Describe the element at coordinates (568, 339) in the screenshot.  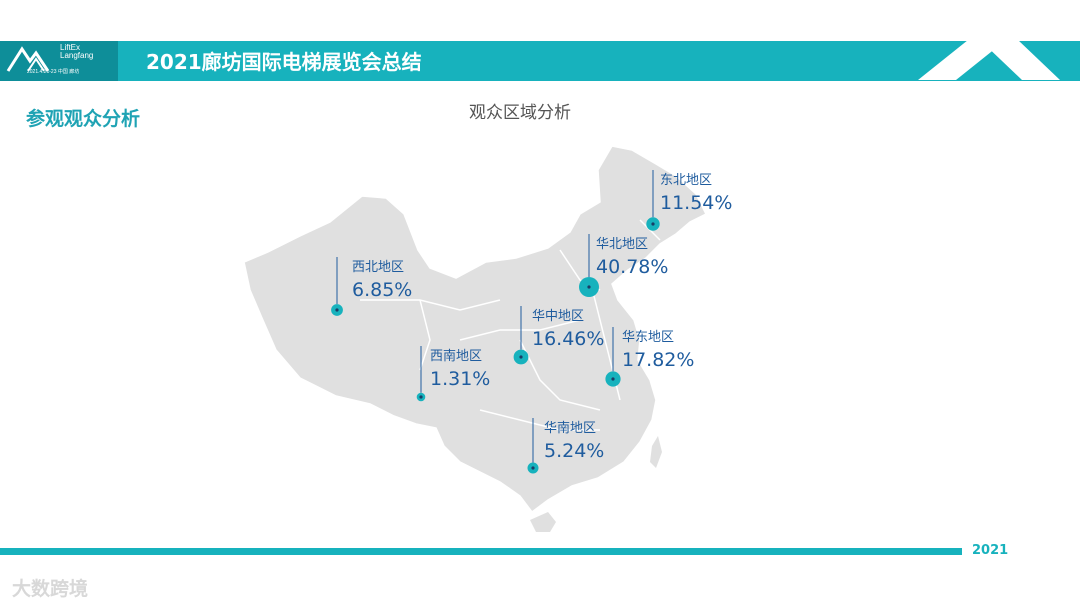
I see `region-value-label: 16.46%` at that location.